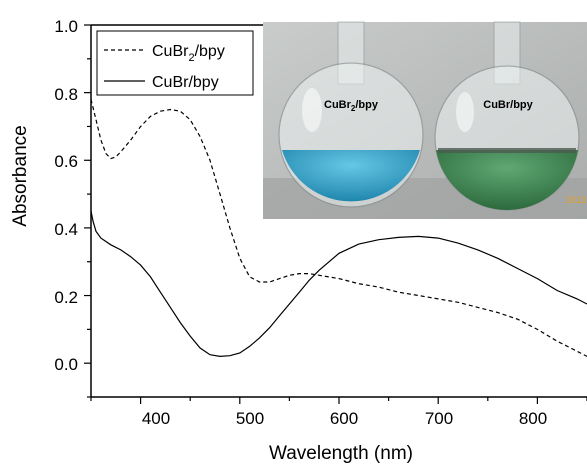 This screenshot has height=465, width=587. What do you see at coordinates (66, 26) in the screenshot?
I see `y-tick-label: 1.0` at bounding box center [66, 26].